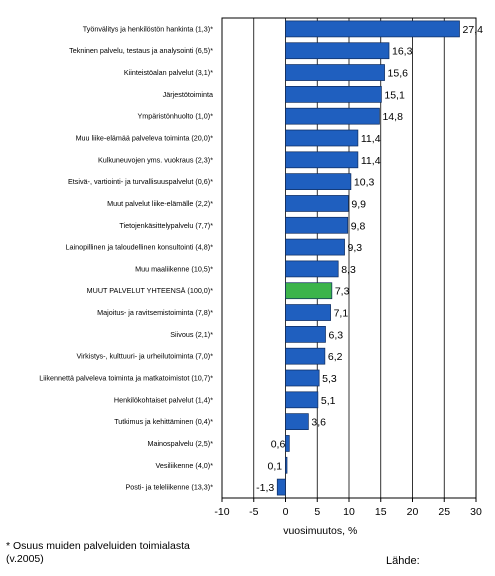 This screenshot has height=576, width=495. Describe the element at coordinates (320, 531) in the screenshot. I see `x-axis-title: vuosimuutos, %` at that location.